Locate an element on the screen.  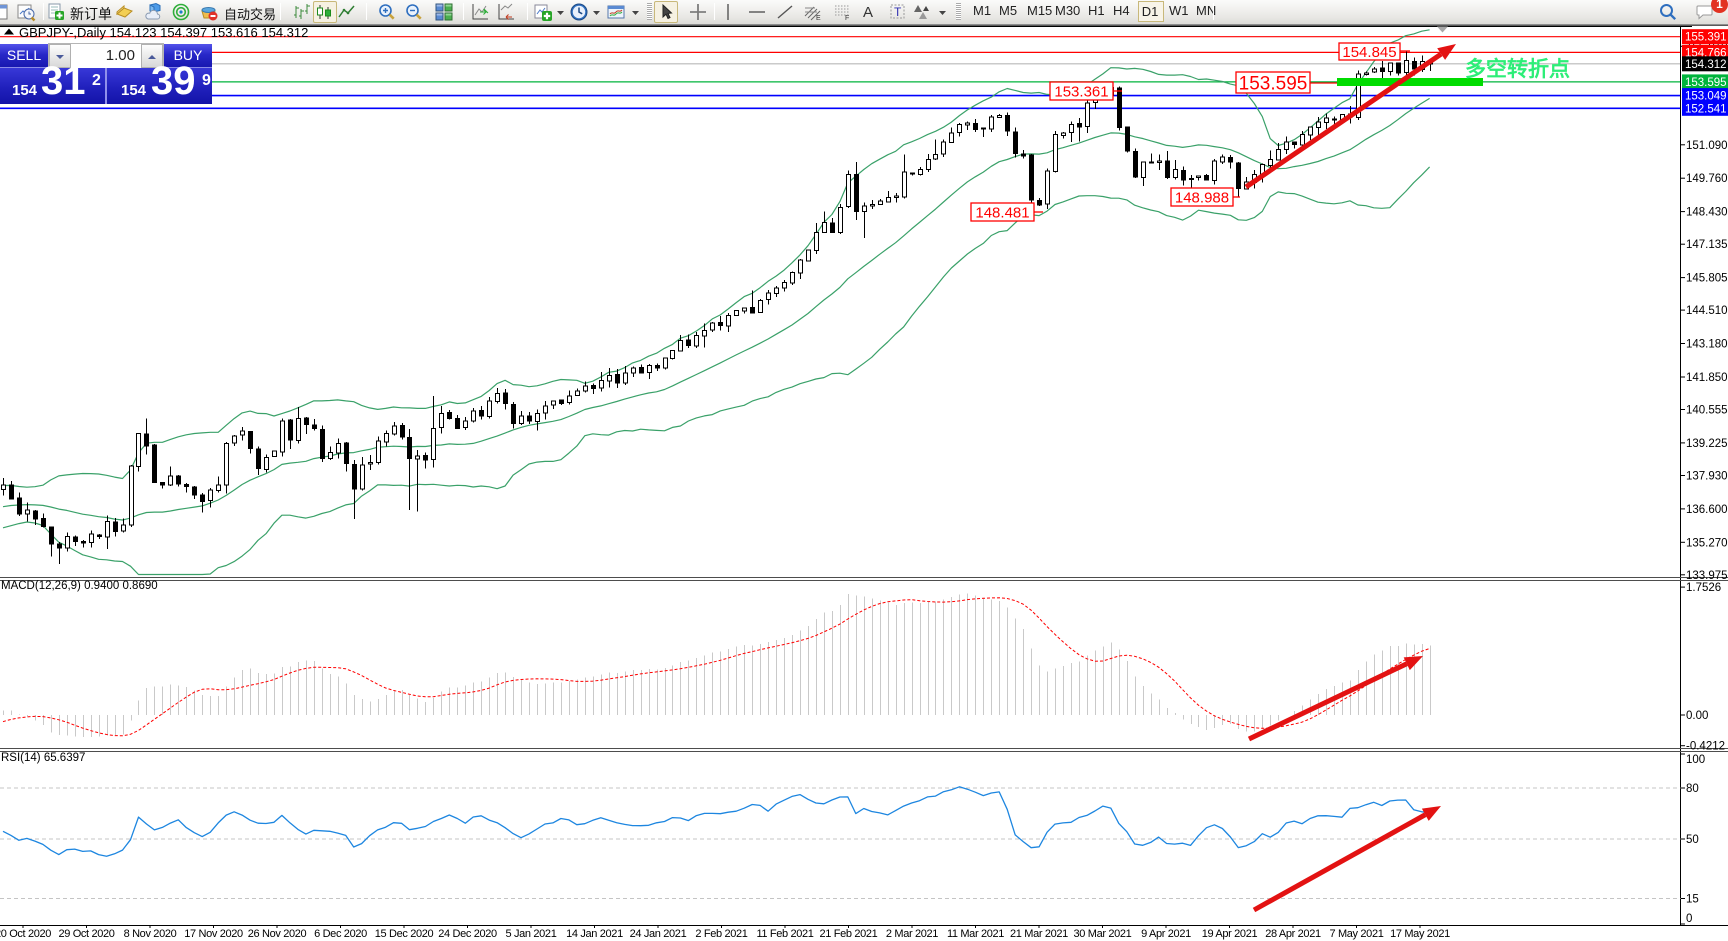
svg-text: 8 Nov 2020 is located at coordinates (150, 934).